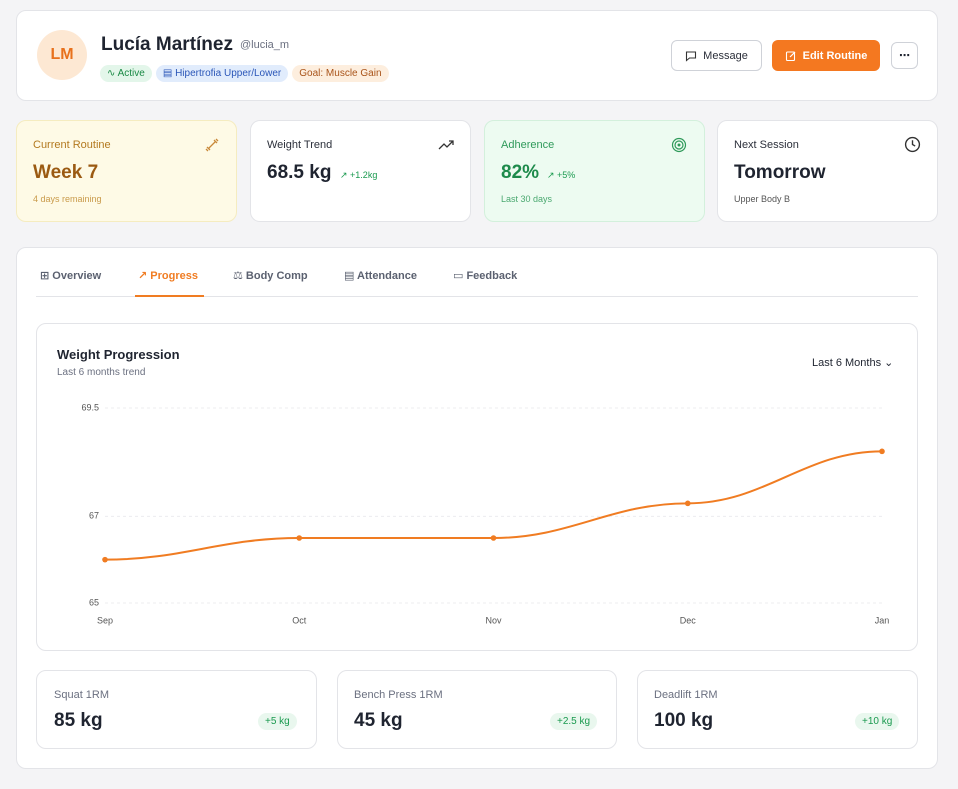 The width and height of the screenshot is (958, 789). What do you see at coordinates (780, 172) in the screenshot?
I see `stat-value: Tomorrow` at bounding box center [780, 172].